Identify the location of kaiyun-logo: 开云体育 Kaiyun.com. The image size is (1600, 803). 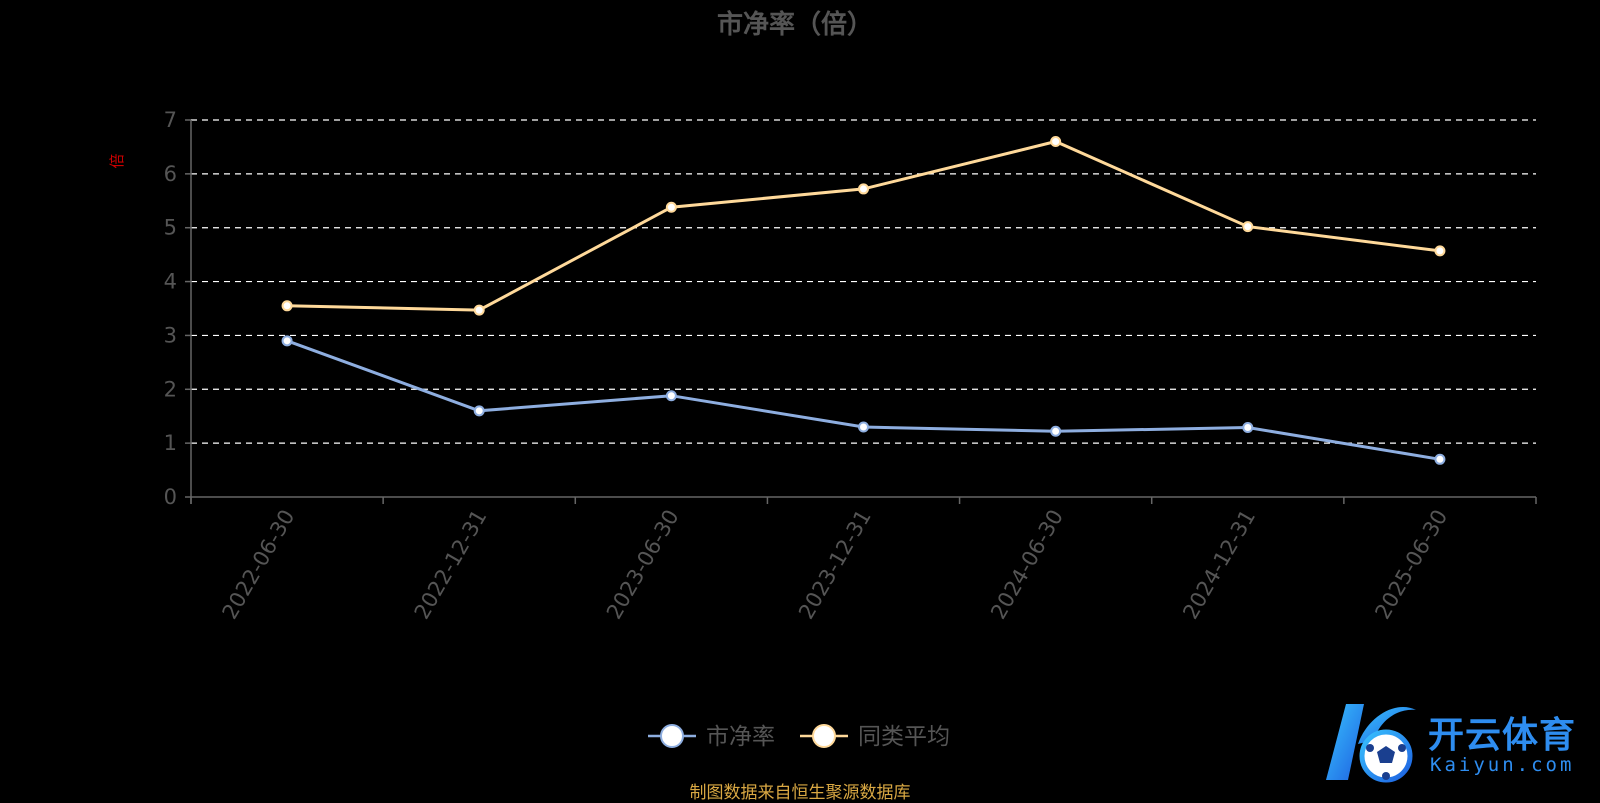
(1459, 744).